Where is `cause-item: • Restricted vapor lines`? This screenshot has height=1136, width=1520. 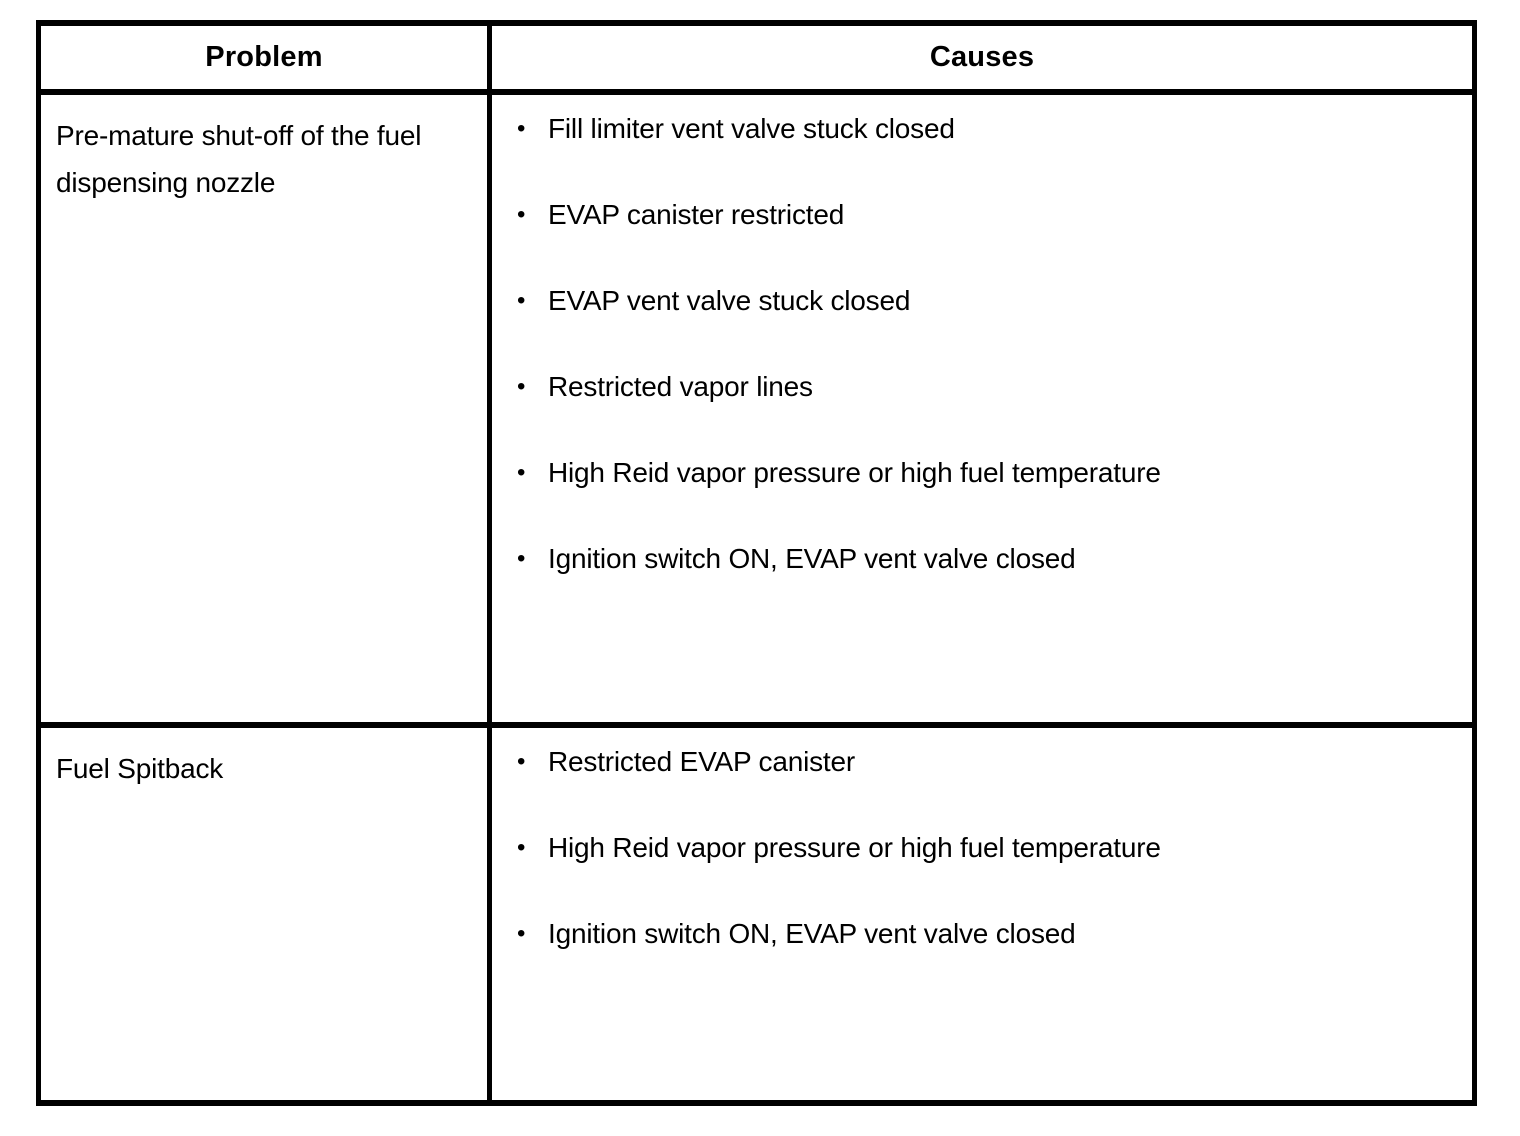 cause-item: • Restricted vapor lines is located at coordinates (987, 387).